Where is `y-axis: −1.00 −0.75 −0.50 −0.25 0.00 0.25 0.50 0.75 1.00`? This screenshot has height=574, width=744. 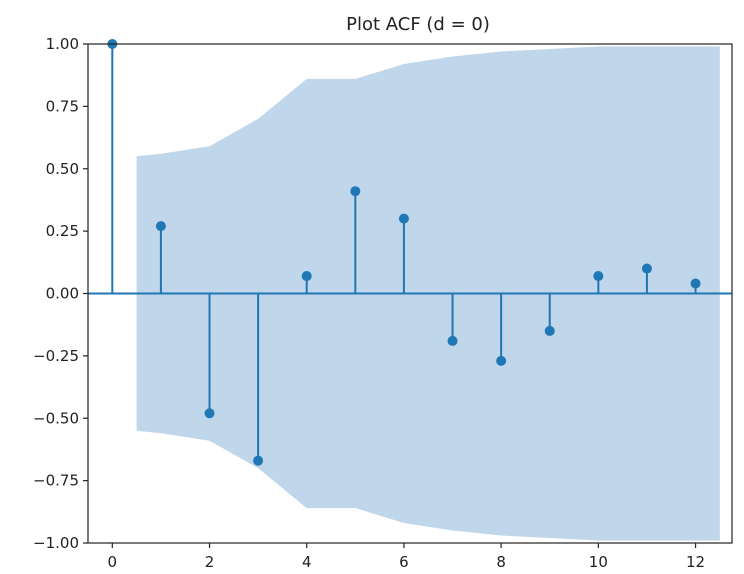 y-axis: −1.00 −0.75 −0.50 −0.25 0.00 0.25 0.50 0.75 1.00 is located at coordinates (60, 293).